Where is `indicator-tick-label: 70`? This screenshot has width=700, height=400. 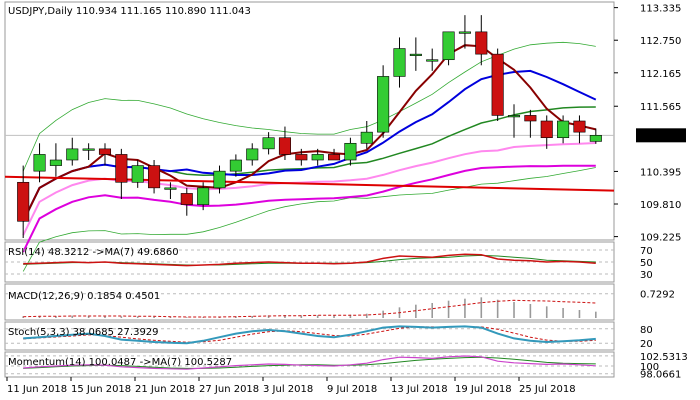
indicator-tick-label: 70 is located at coordinates (646, 251).